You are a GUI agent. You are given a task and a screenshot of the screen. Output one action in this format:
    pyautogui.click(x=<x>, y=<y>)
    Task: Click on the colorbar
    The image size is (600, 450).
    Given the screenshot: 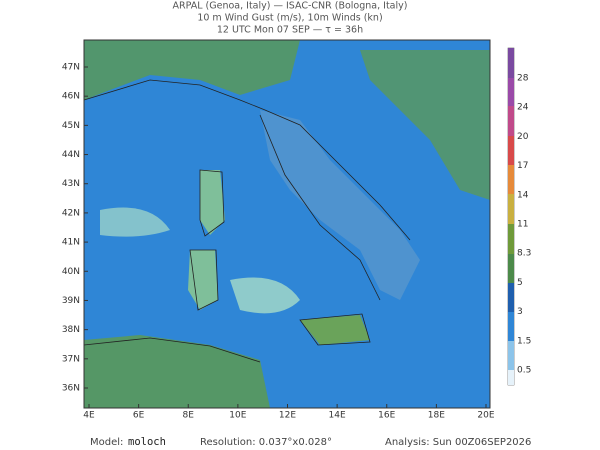 What is the action you would take?
    pyautogui.click(x=511, y=216)
    